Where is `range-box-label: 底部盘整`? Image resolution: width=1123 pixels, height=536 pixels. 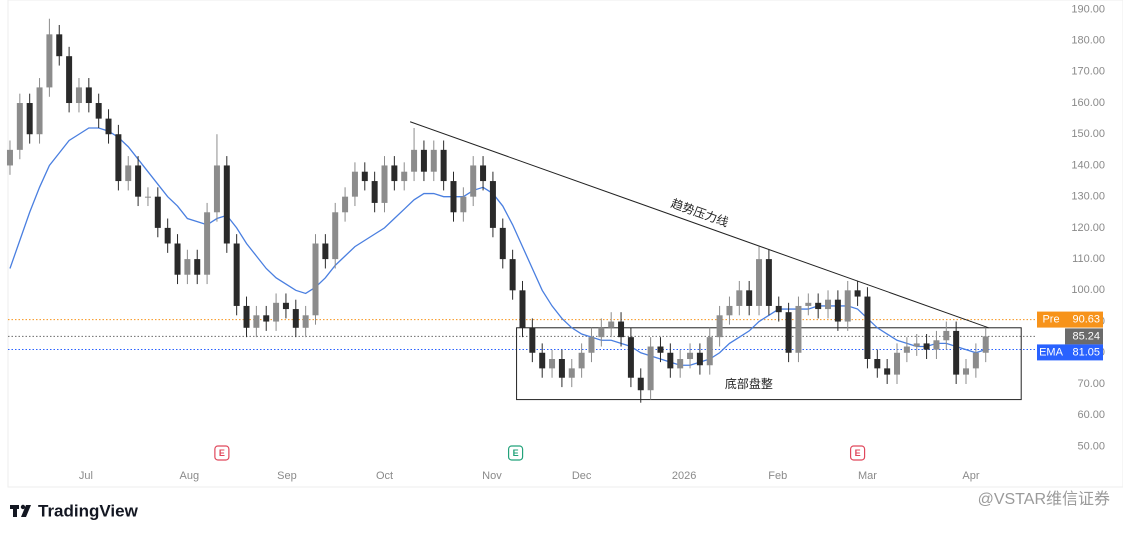
range-box-label: 底部盘整 is located at coordinates (749, 383).